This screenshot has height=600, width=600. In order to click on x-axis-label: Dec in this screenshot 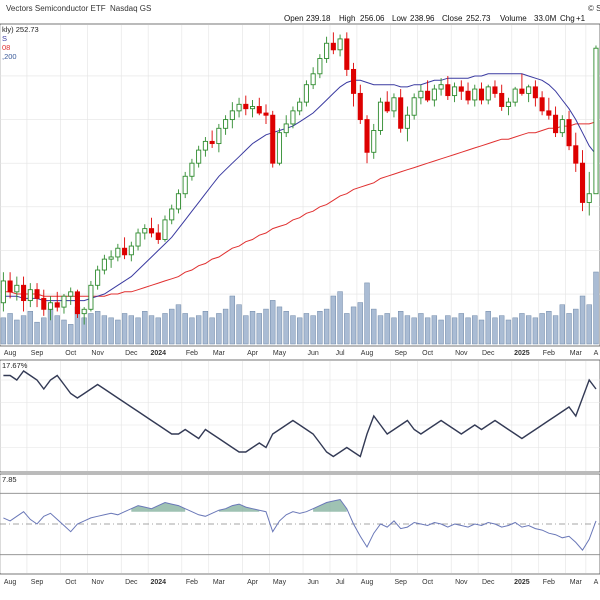, I will do `click(488, 353)`.